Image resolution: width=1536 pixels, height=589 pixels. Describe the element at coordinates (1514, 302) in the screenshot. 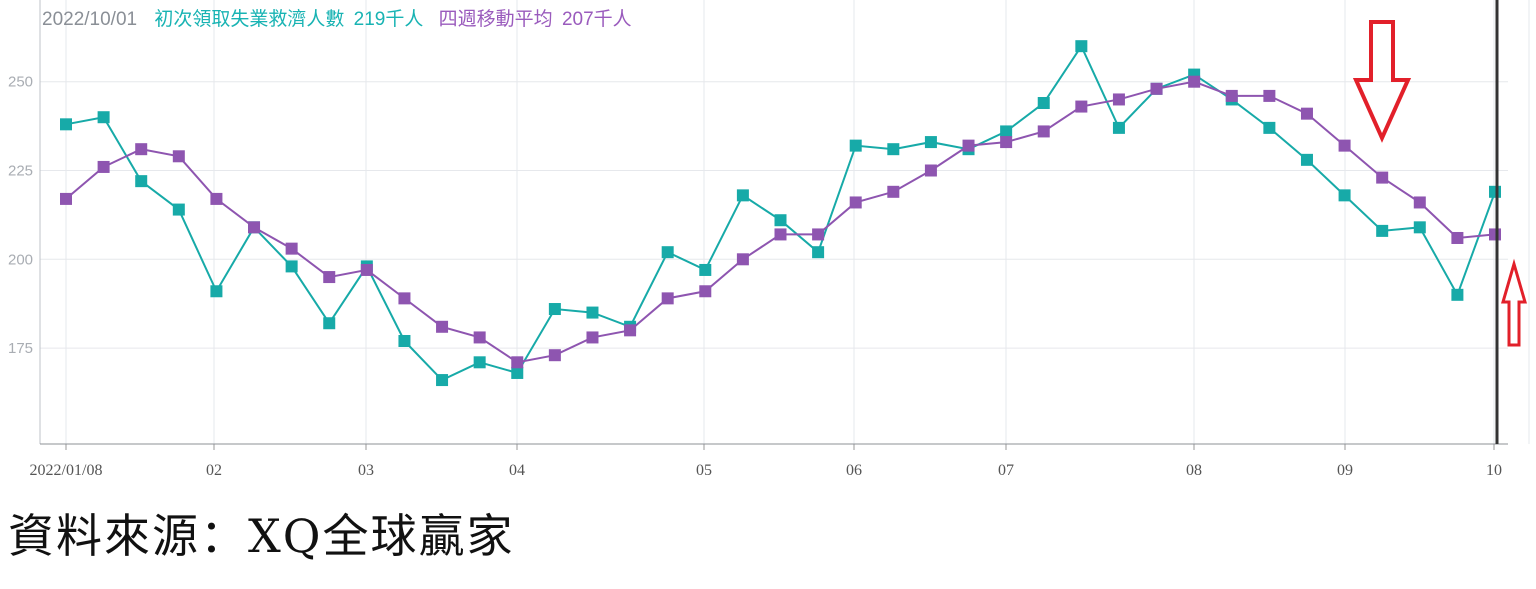

I see `up-arrow-icon` at that location.